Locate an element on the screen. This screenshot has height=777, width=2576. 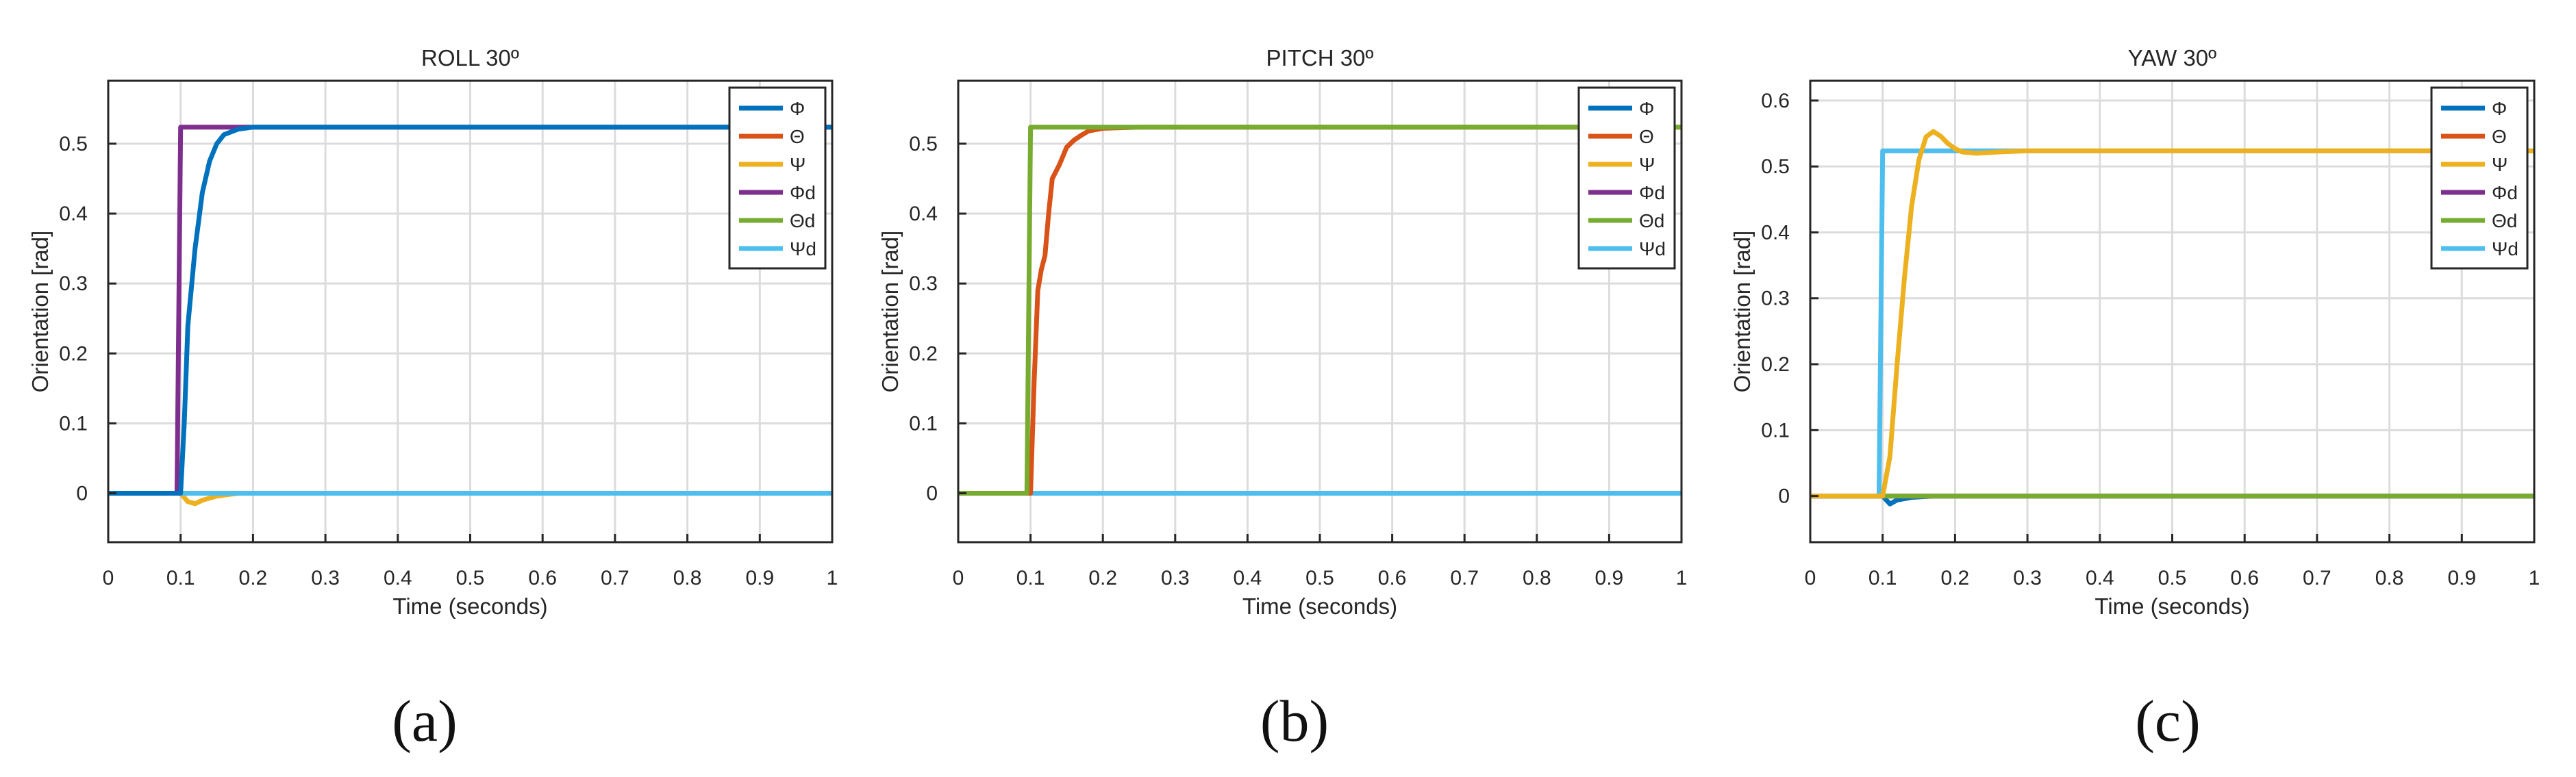
pitch-xtick-label-7: 0.7 is located at coordinates (1464, 578).